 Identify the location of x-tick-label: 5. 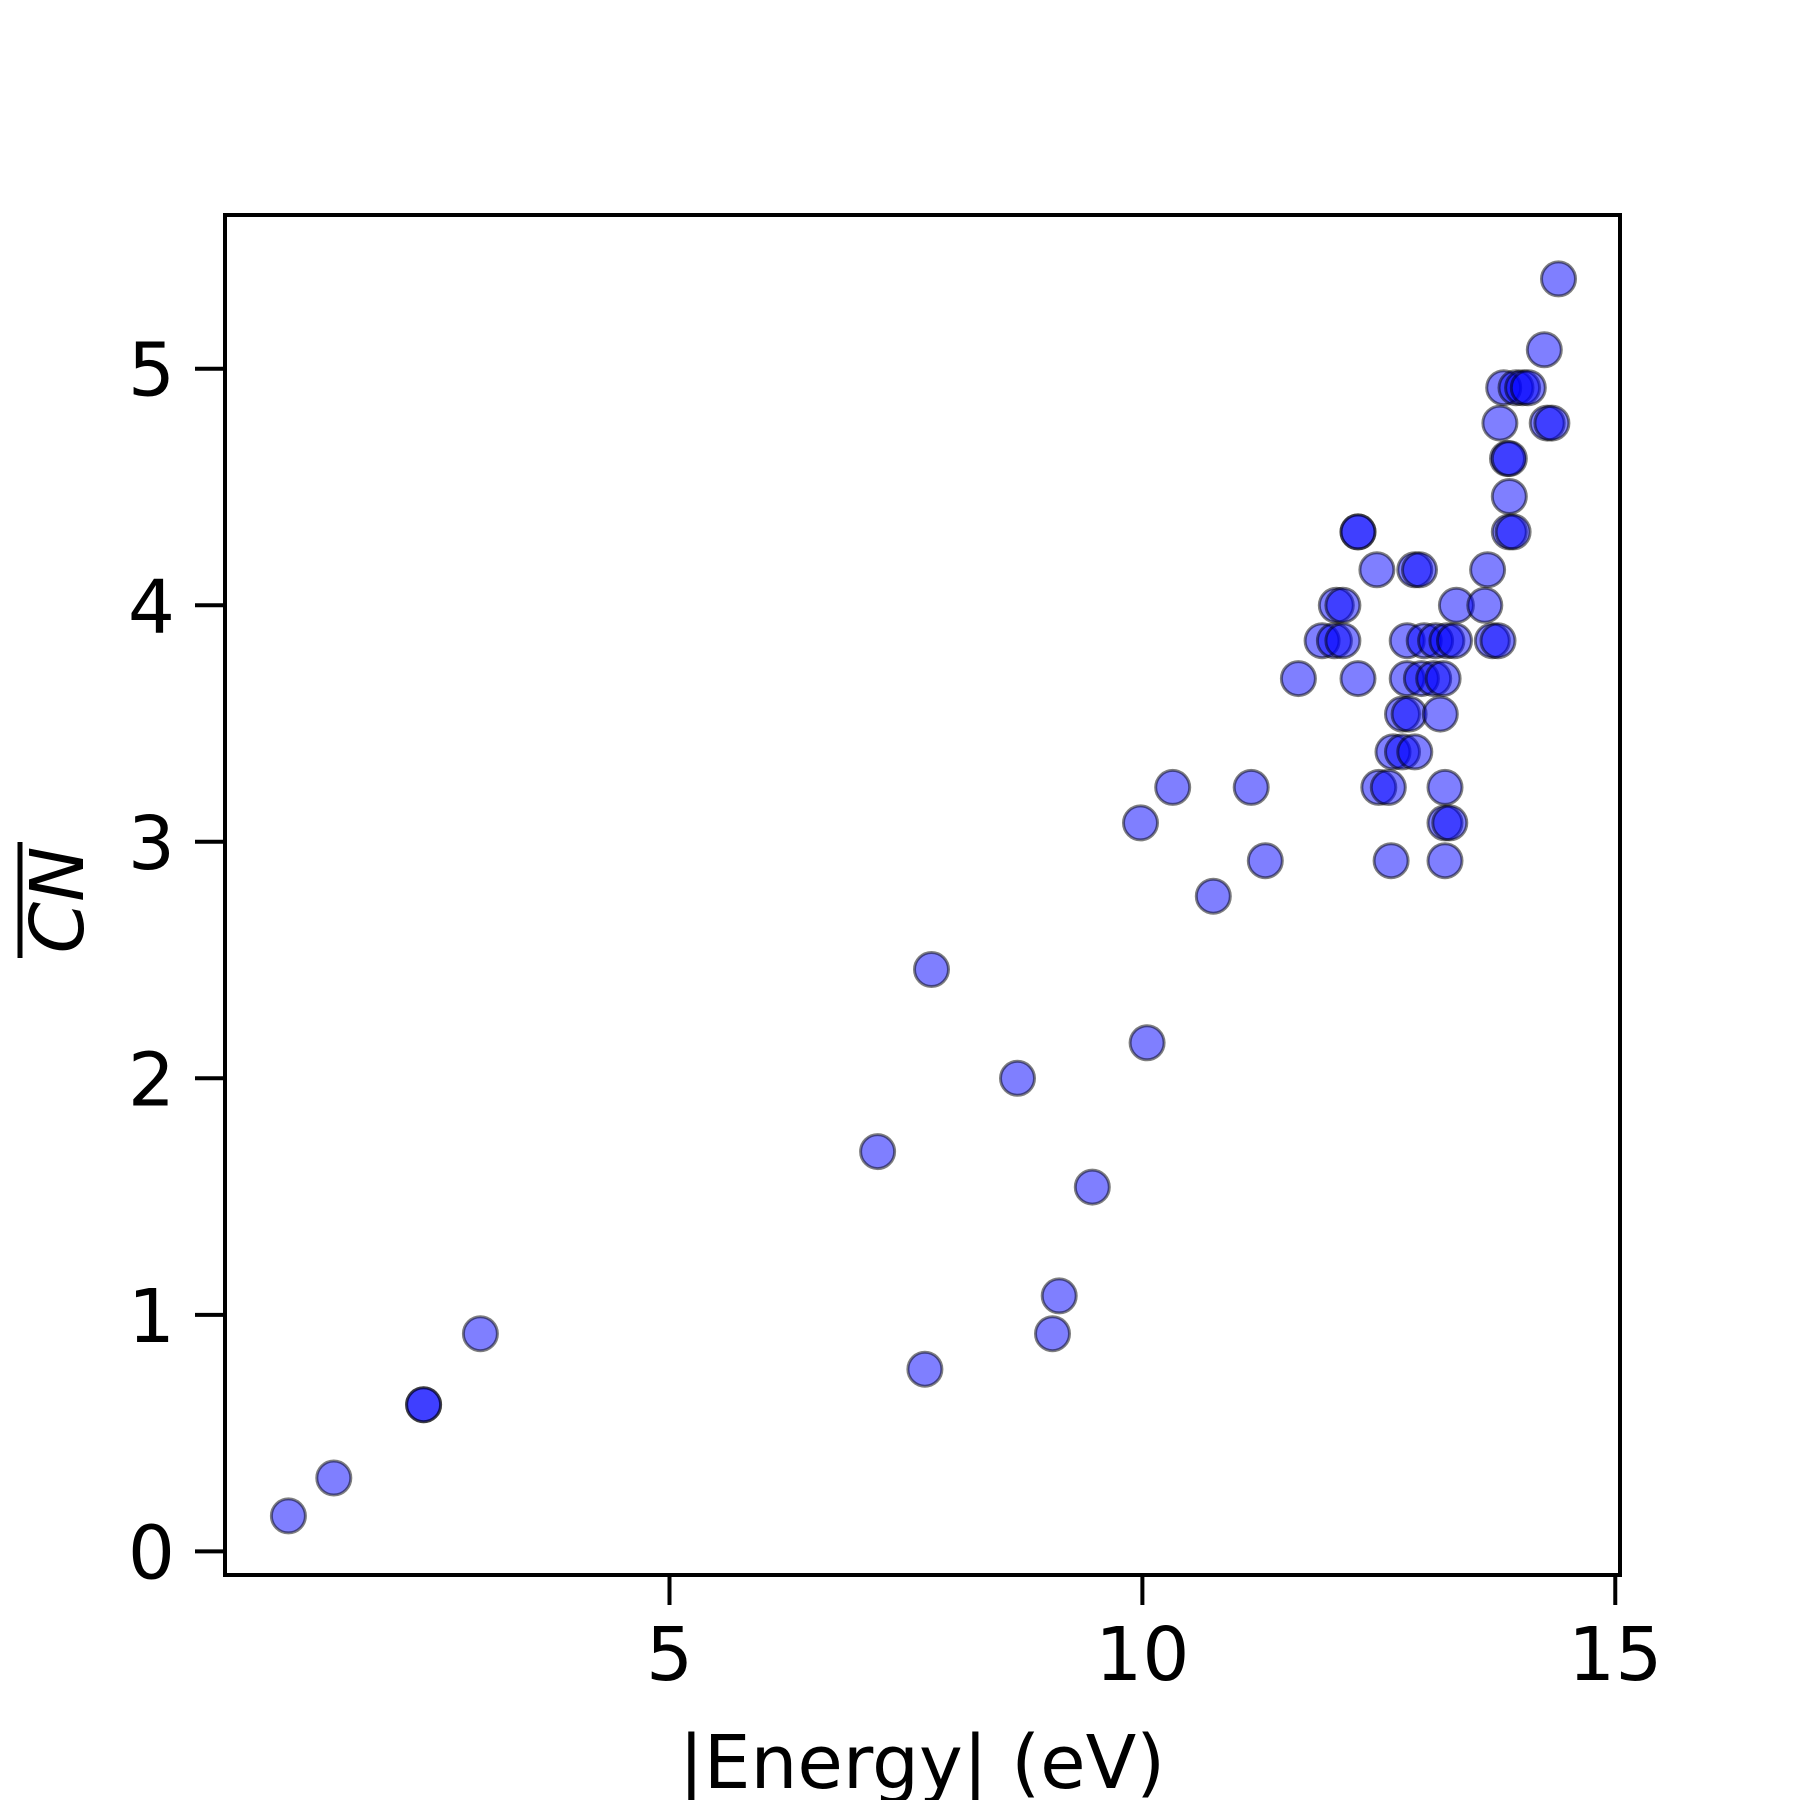
(669, 1655).